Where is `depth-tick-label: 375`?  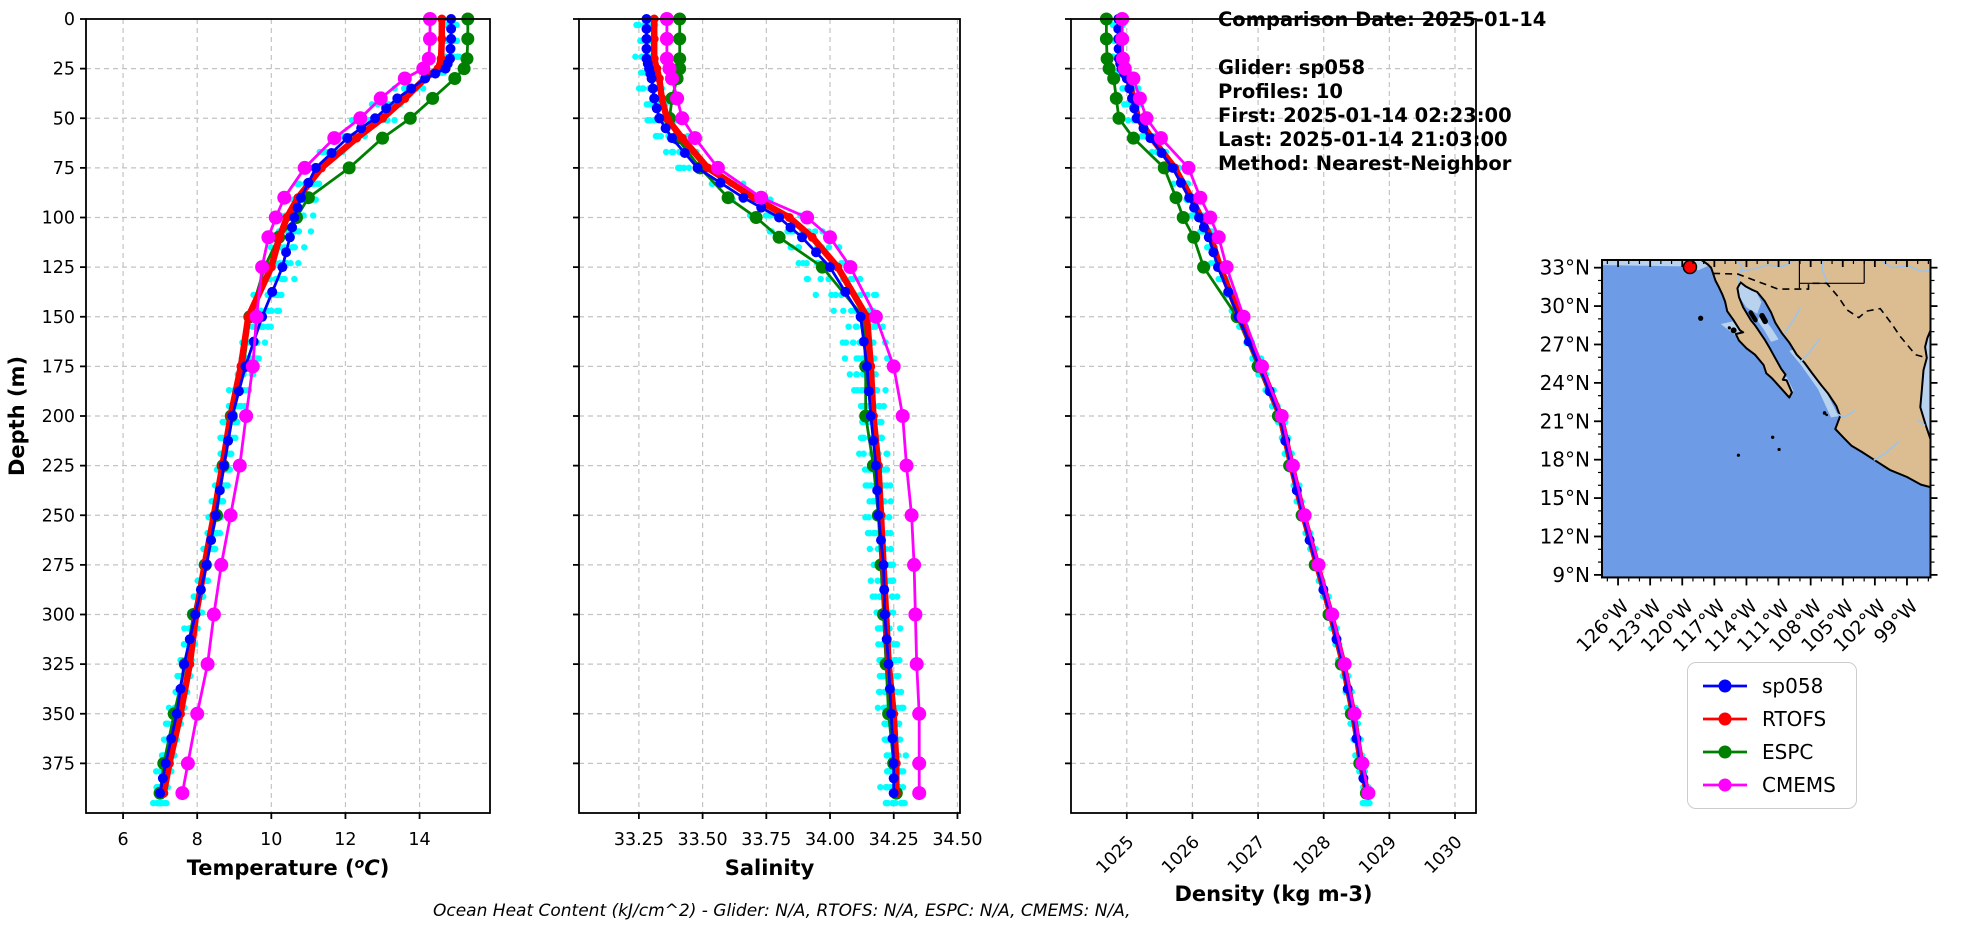 depth-tick-label: 375 is located at coordinates (58, 764).